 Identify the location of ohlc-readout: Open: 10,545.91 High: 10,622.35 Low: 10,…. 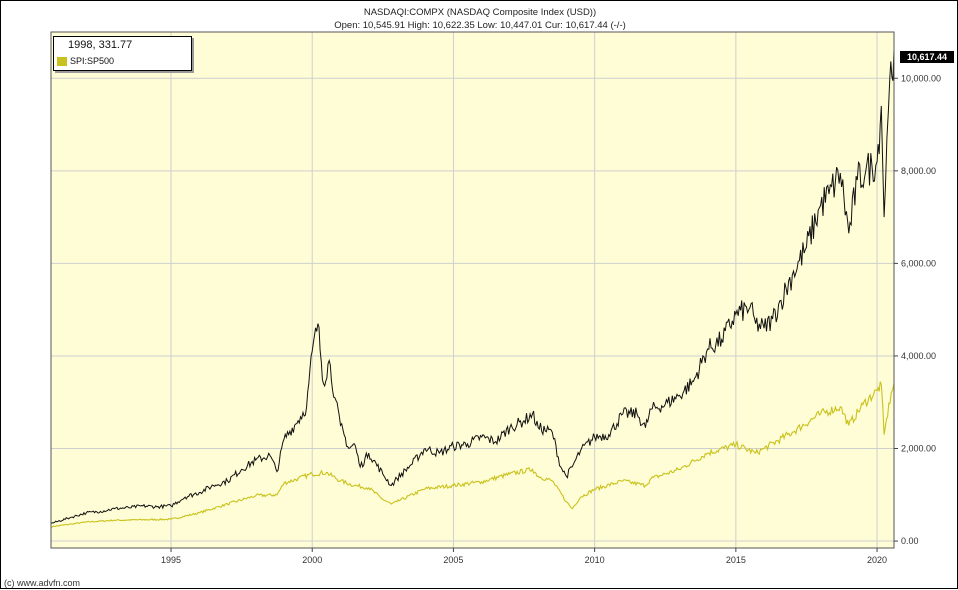
(480, 25).